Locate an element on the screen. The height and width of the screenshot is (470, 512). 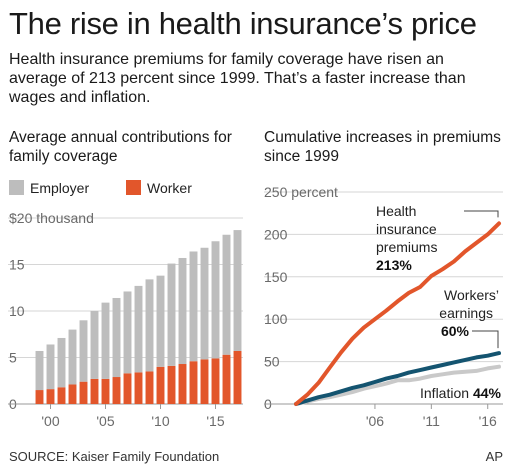
earnings-end-label: 60% is located at coordinates (455, 331).